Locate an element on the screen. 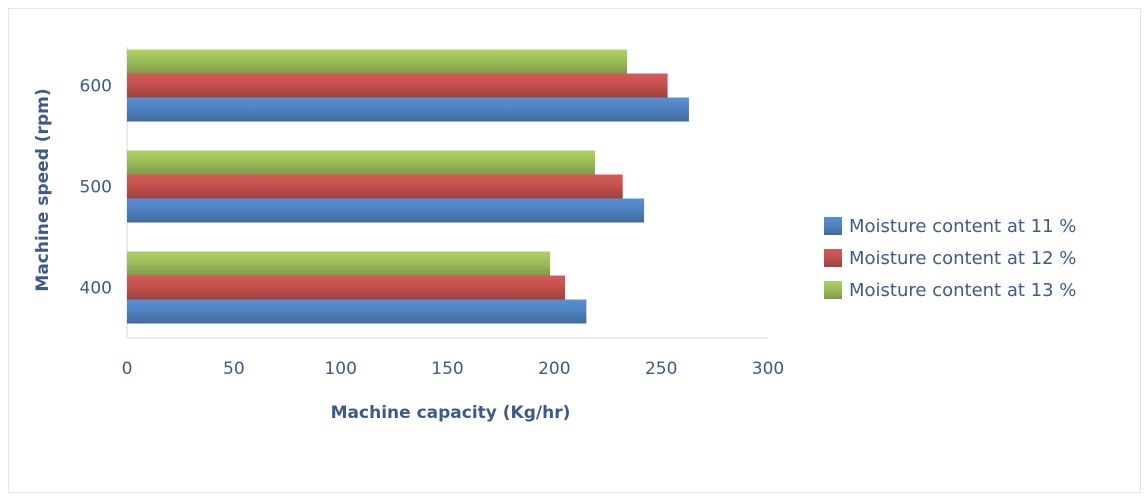  y-axis-title: Machine speed (rpm) is located at coordinates (43, 189).